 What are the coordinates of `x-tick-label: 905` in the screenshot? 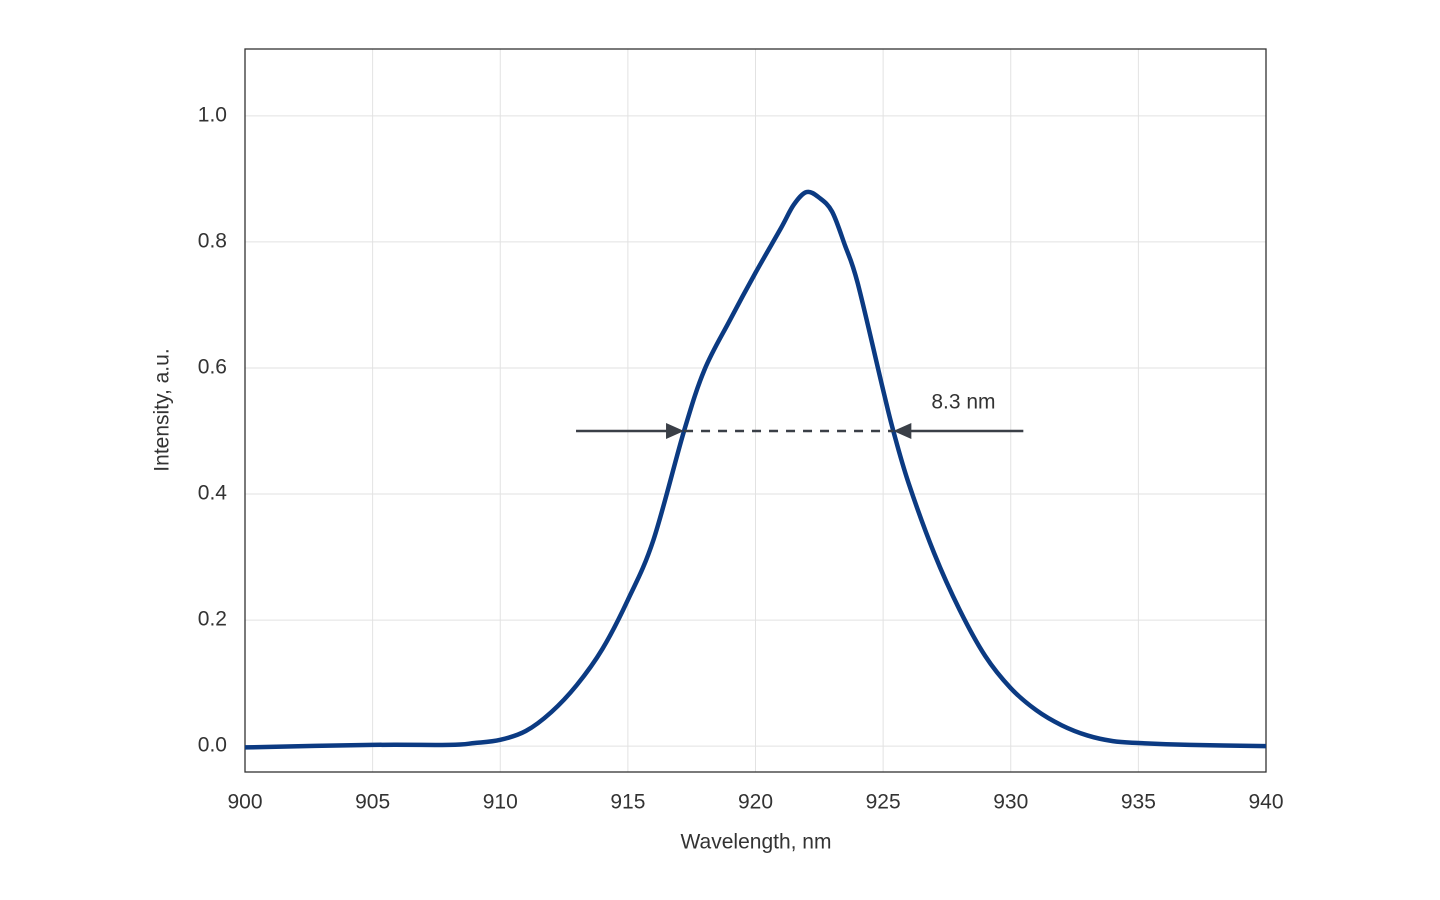 It's located at (372, 802).